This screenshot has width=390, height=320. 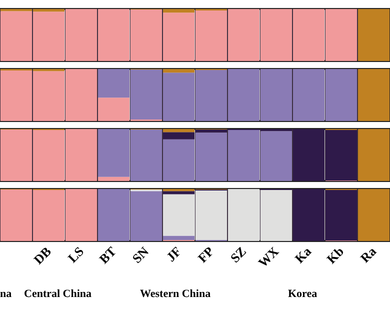 I want to click on text: Korea, so click(x=303, y=294).